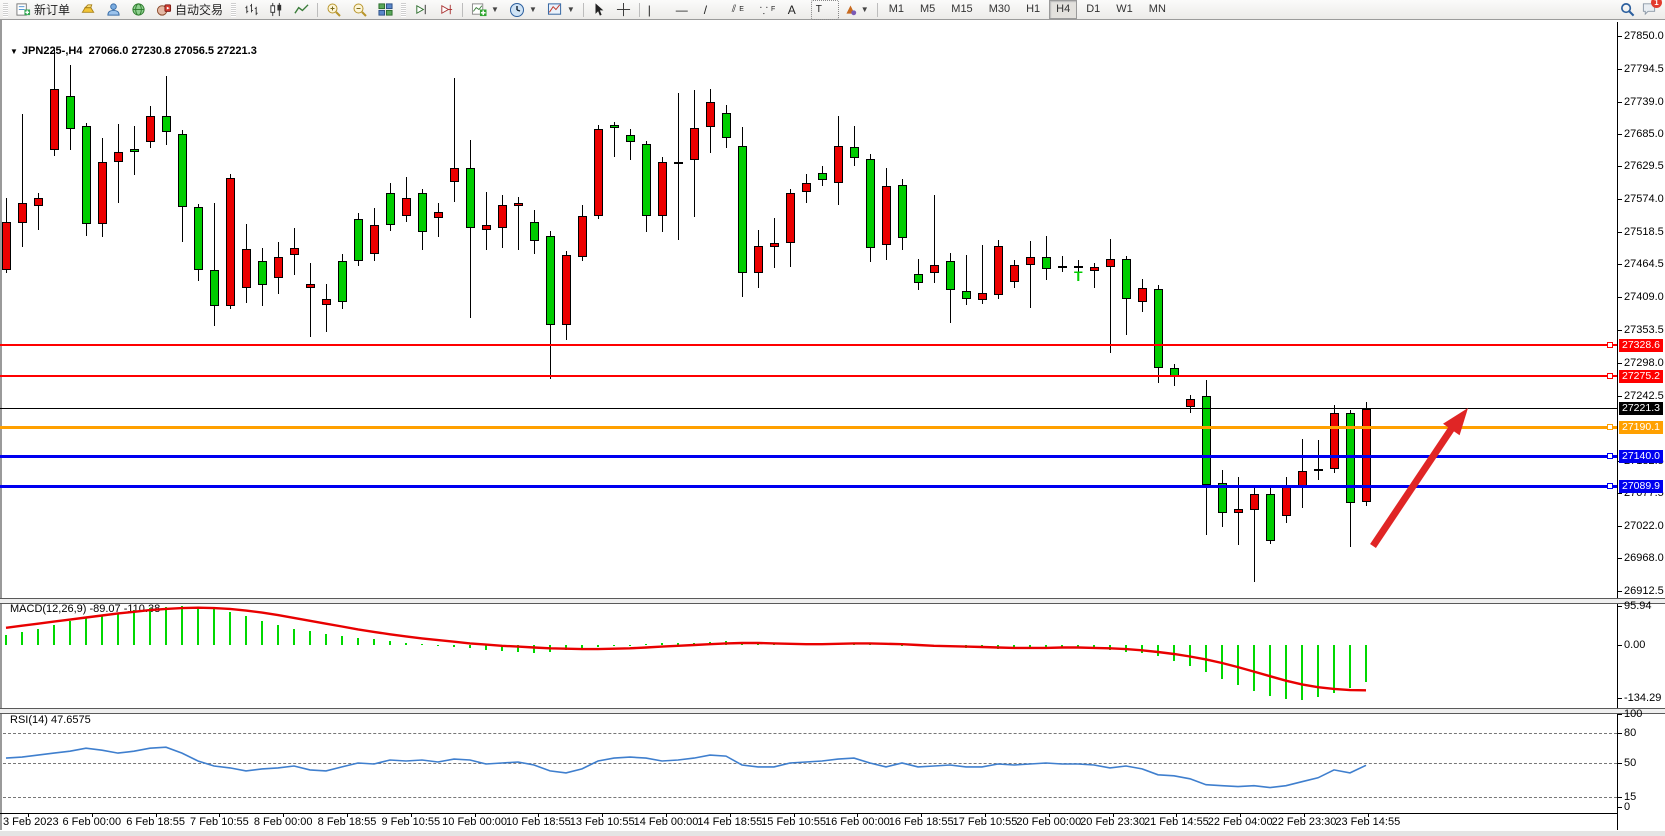  What do you see at coordinates (1304, 822) in the screenshot?
I see `date-label: 22 Feb 23:30` at bounding box center [1304, 822].